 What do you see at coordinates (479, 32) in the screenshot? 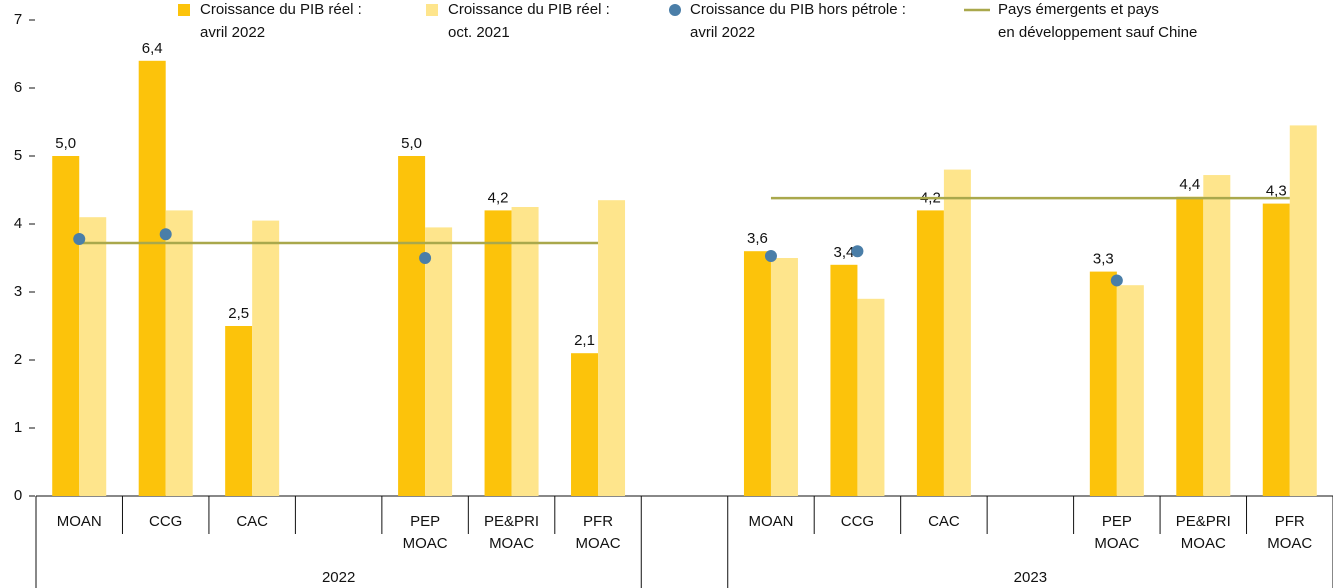
I see `legend-label: oct. 2021` at bounding box center [479, 32].